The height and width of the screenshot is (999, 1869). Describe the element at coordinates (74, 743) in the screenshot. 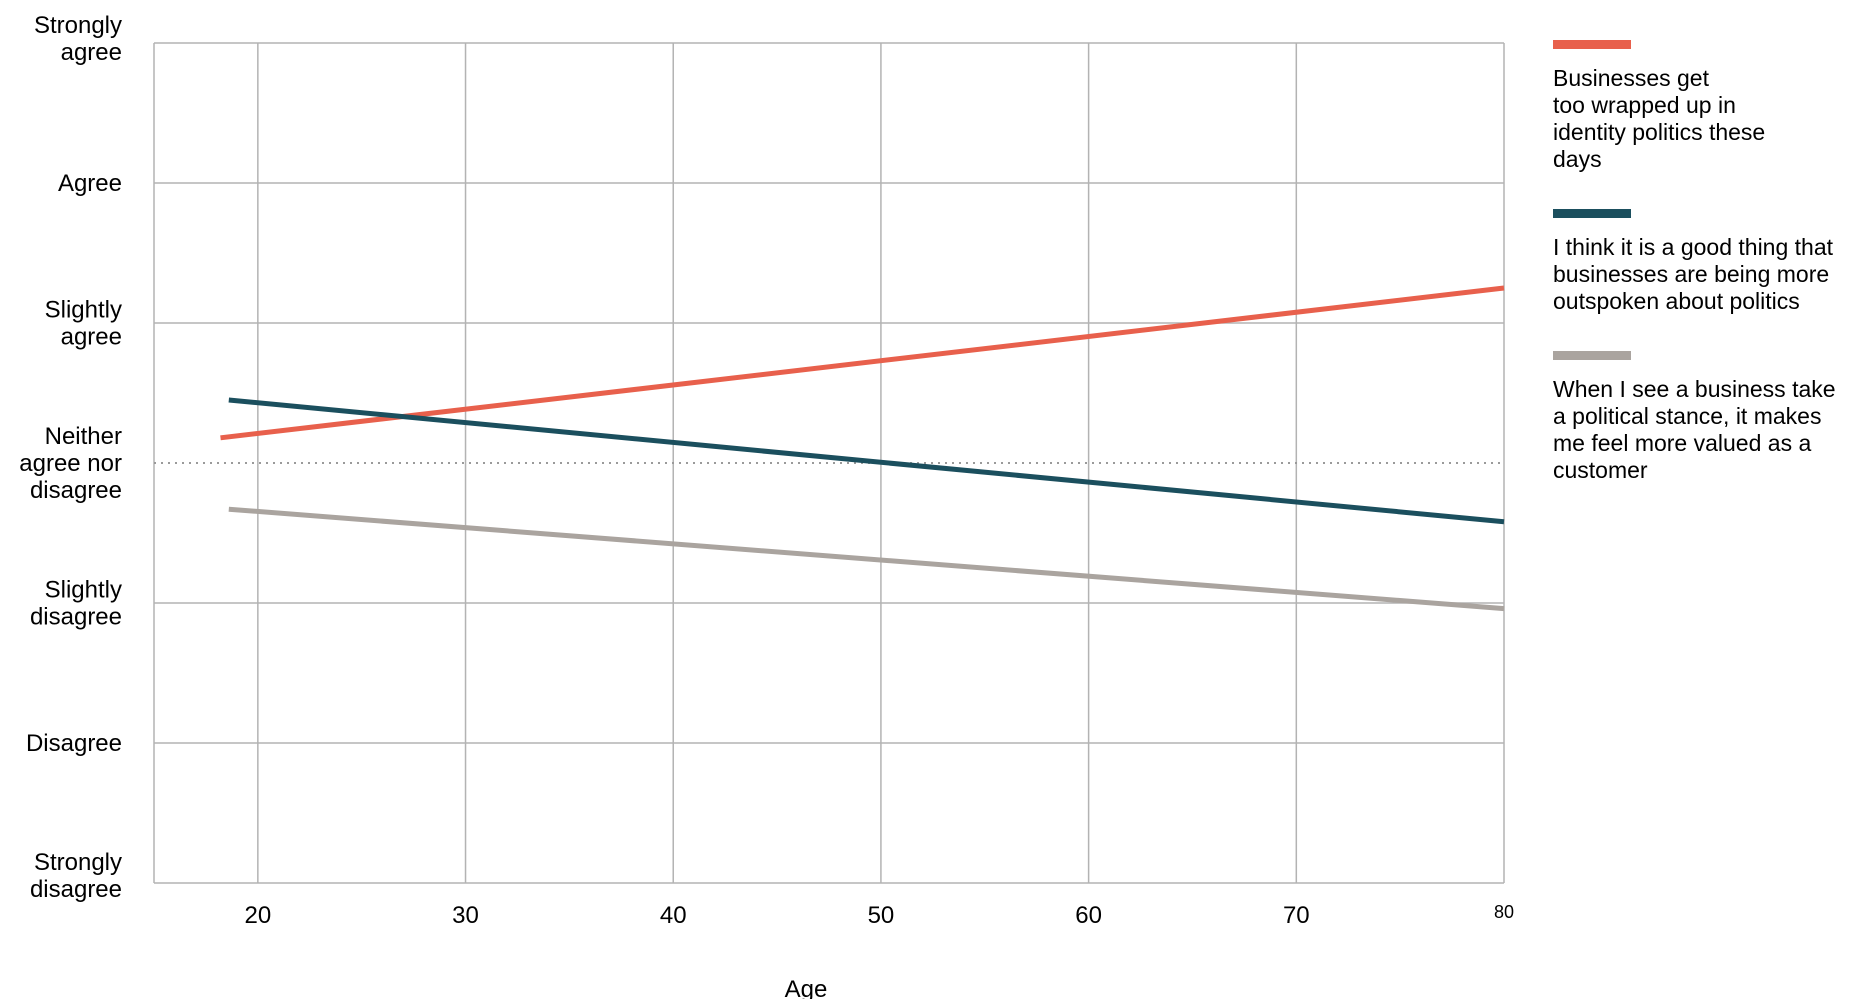

I see `y-tick-label: Disagree` at that location.